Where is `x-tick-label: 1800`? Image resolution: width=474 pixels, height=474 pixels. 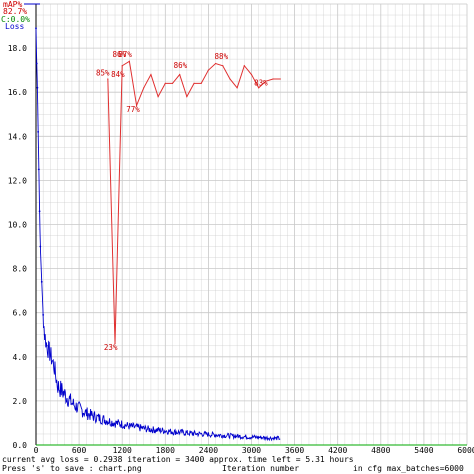
x-tick-label: 1800 is located at coordinates (165, 450).